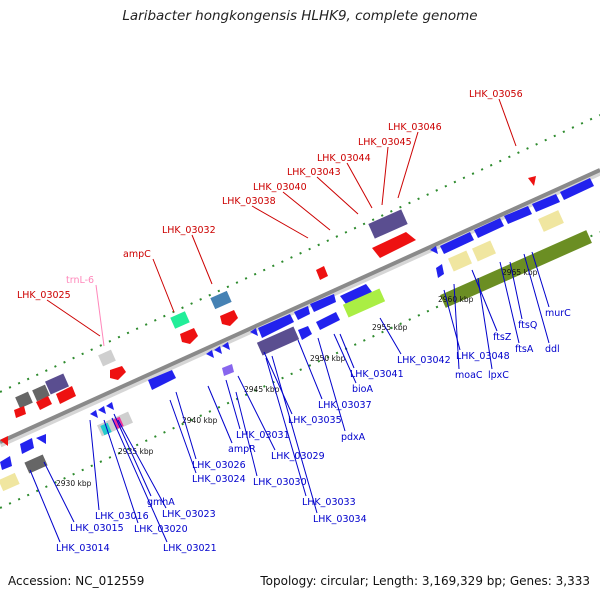 Image resolution: width=600 pixels, height=600 pixels. What do you see at coordinates (496, 94) in the screenshot?
I see `top-gene-label: LHK_03056` at bounding box center [496, 94].